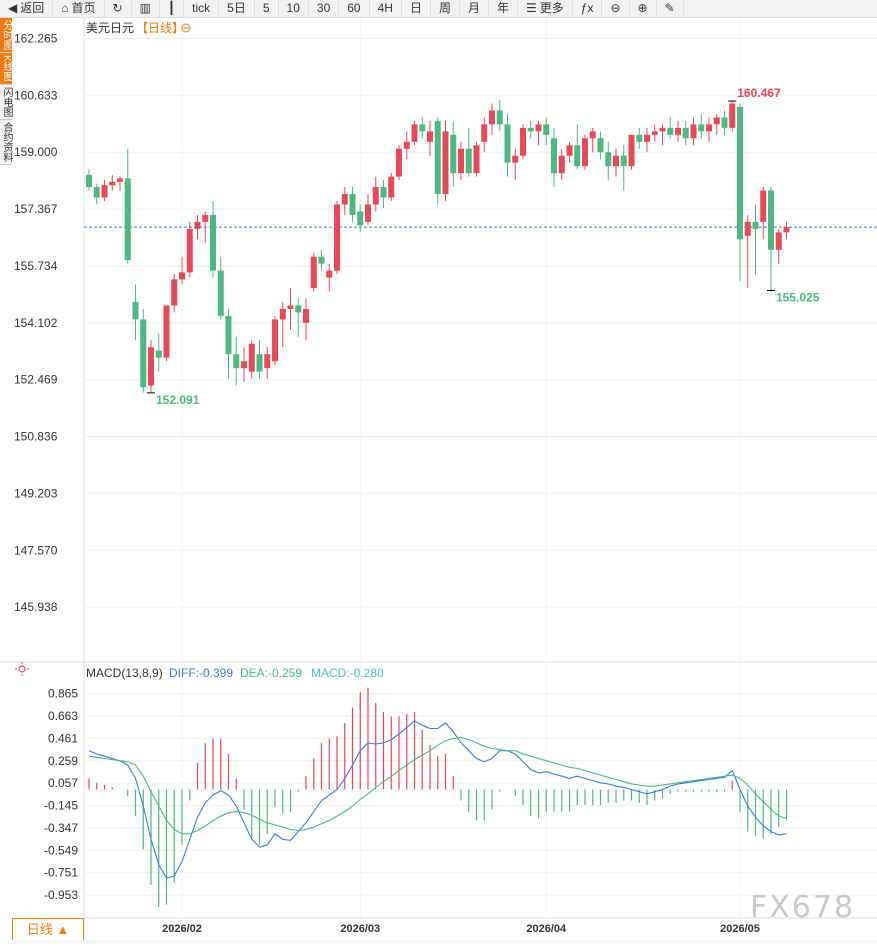 This screenshot has width=877, height=944. I want to click on macd-axis-tick: 0.057, so click(63, 783).